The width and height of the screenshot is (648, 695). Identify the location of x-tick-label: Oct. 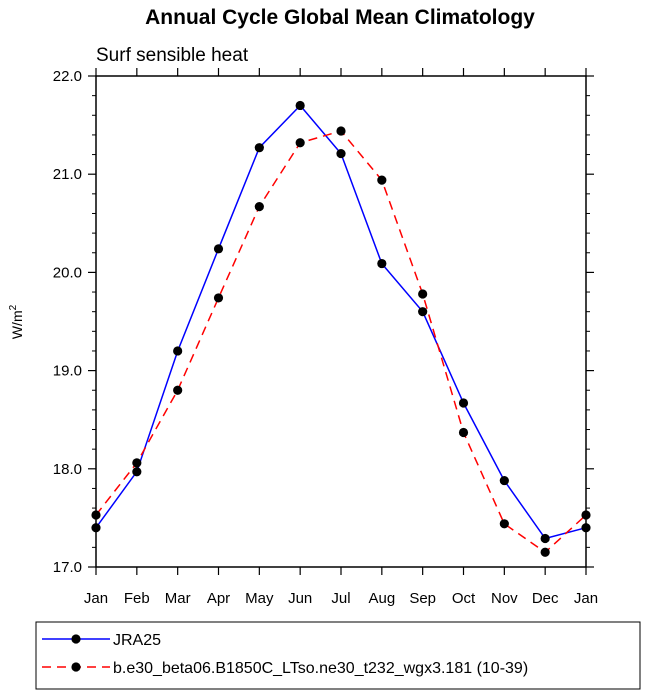
(464, 598).